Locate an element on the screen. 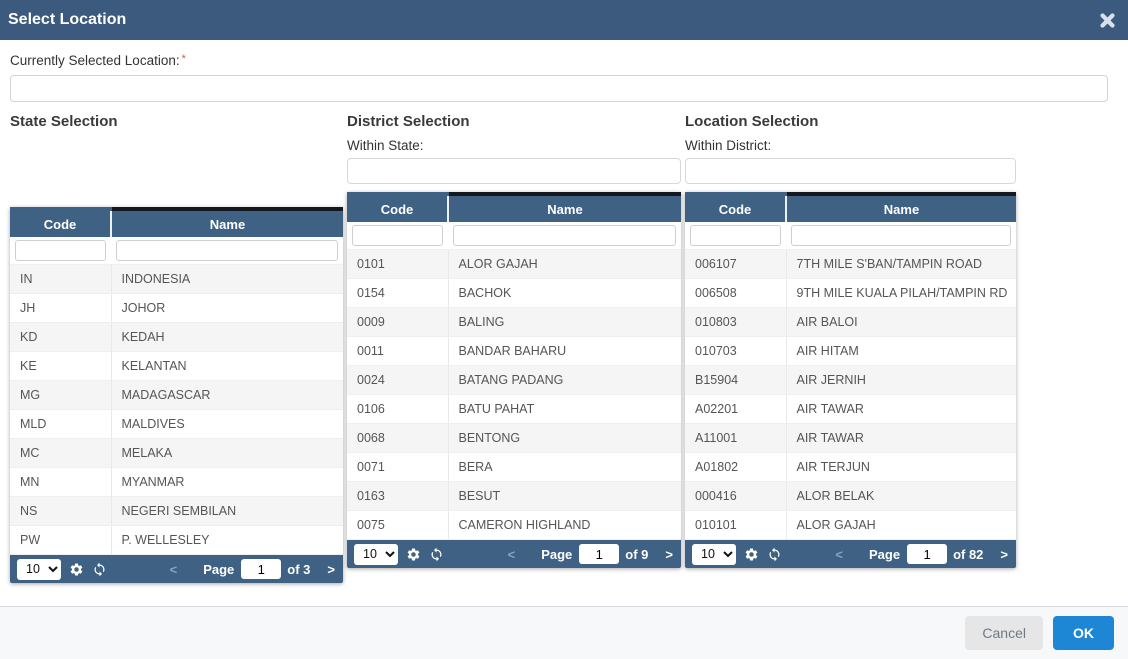 The height and width of the screenshot is (659, 1128). within-state-input is located at coordinates (514, 171).